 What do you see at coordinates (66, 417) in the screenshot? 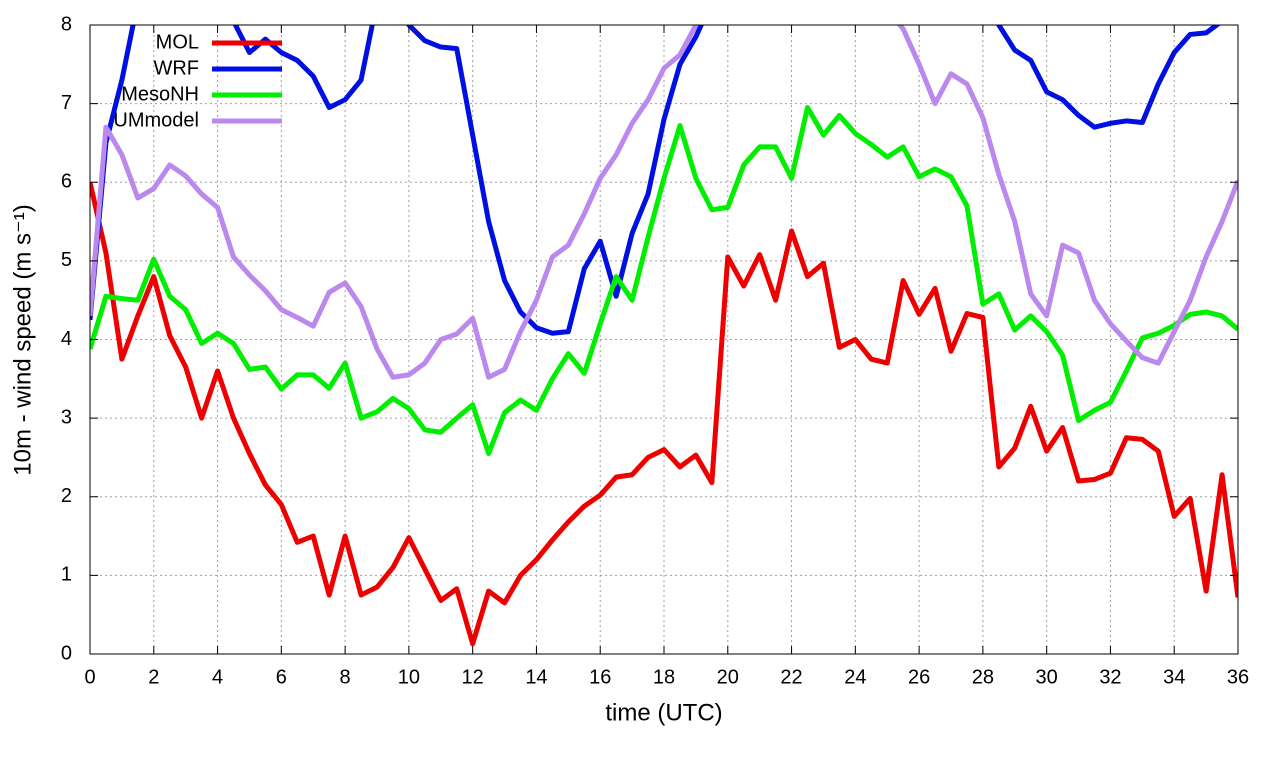
I see `y-tick-label: 3` at bounding box center [66, 417].